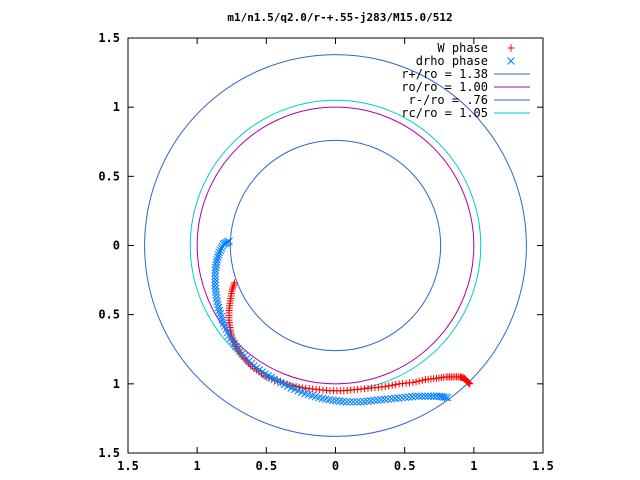 Image resolution: width=640 pixels, height=480 pixels. What do you see at coordinates (462, 48) in the screenshot?
I see `legend-label: W phase` at bounding box center [462, 48].